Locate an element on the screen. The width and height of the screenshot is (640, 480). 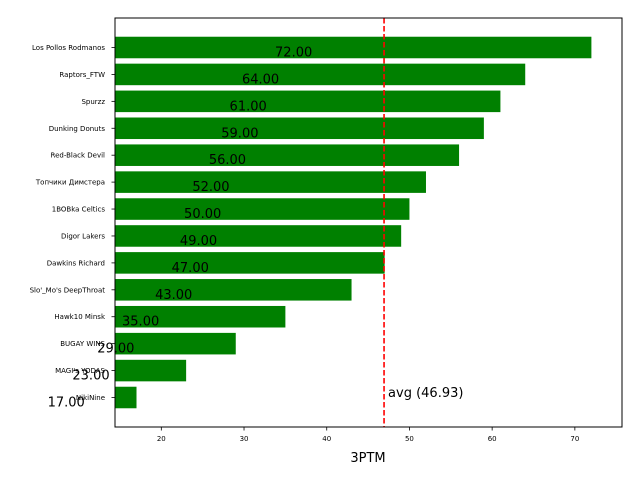
bar-value-label: 72.00 is located at coordinates (293, 53).